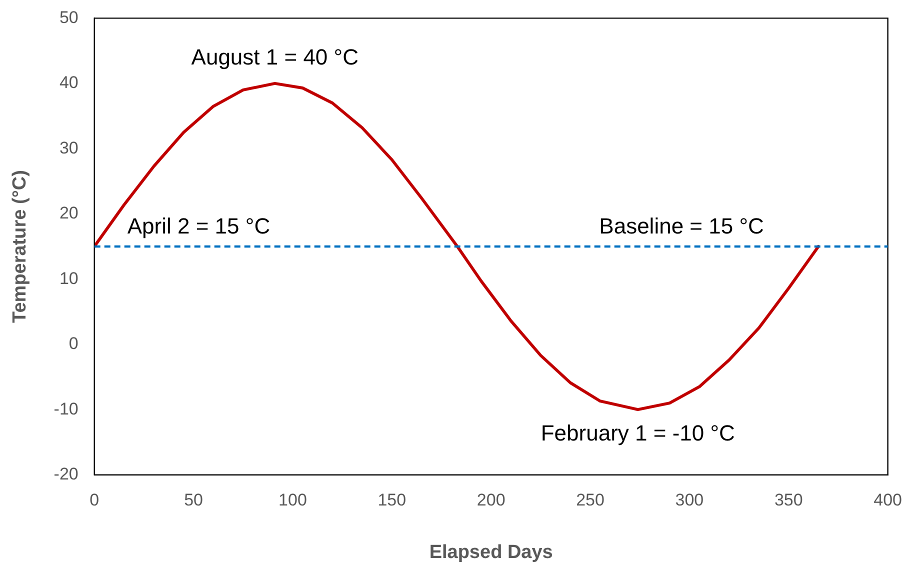 Image resolution: width=910 pixels, height=573 pixels. I want to click on y-axis-title: Temperature (°C), so click(20, 246).